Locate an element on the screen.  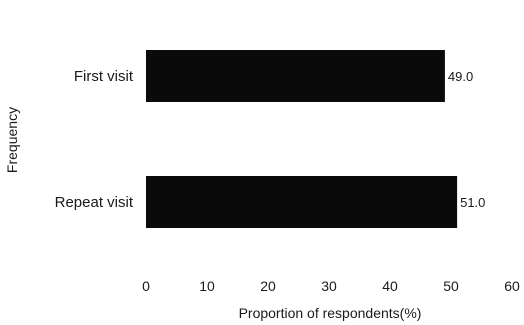
bar-repeat-visit is located at coordinates (302, 202).